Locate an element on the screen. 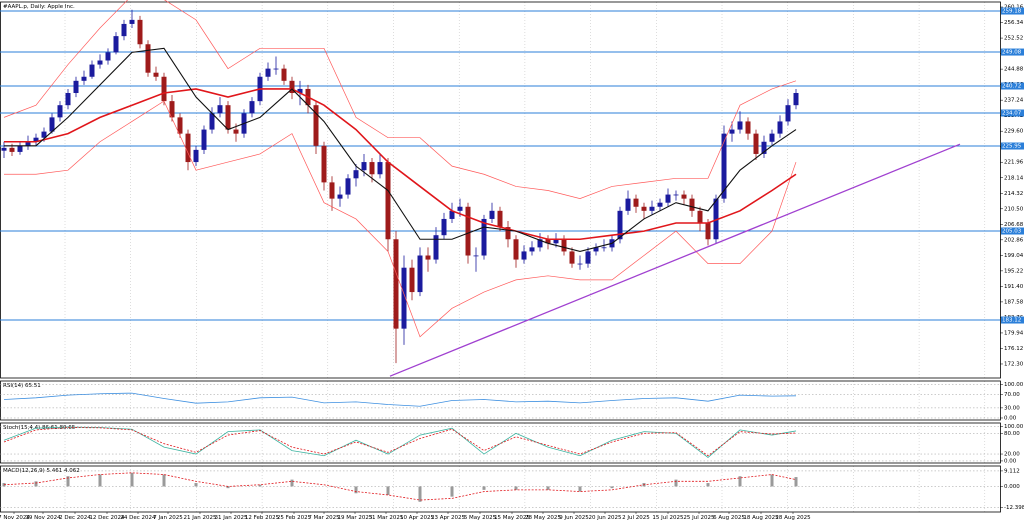 This screenshot has height=522, width=1024. level-label: 205.03 is located at coordinates (1012, 232).